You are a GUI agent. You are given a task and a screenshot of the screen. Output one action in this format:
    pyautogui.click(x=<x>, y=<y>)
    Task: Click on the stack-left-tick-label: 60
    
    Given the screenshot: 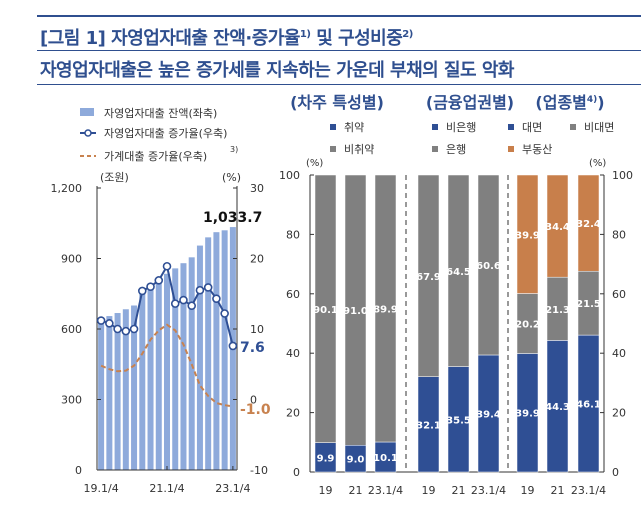 What is the action you would take?
    pyautogui.click(x=293, y=294)
    